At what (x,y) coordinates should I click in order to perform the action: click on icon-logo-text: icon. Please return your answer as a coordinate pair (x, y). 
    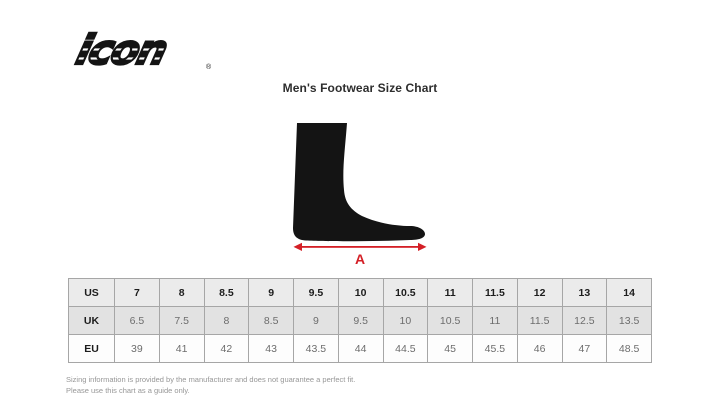
    Looking at the image, I should click on (122, 49).